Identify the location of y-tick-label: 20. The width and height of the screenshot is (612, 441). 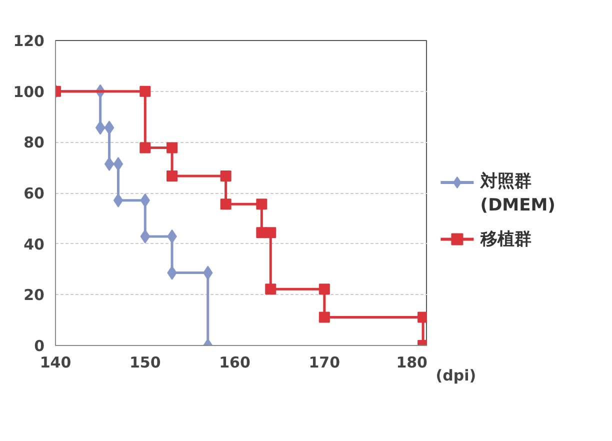
(34, 295).